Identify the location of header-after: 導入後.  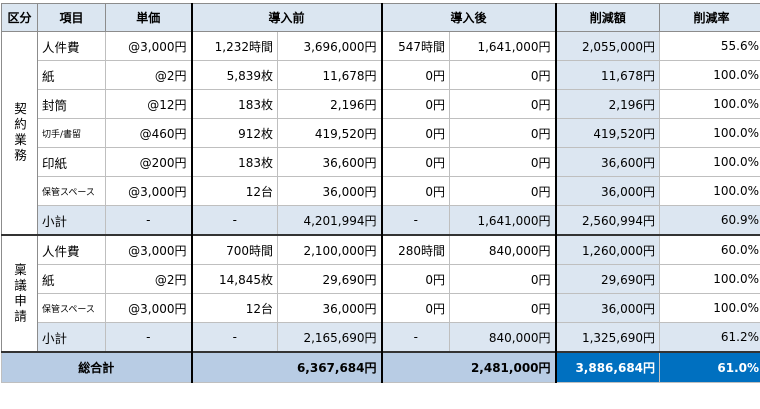
(468, 17).